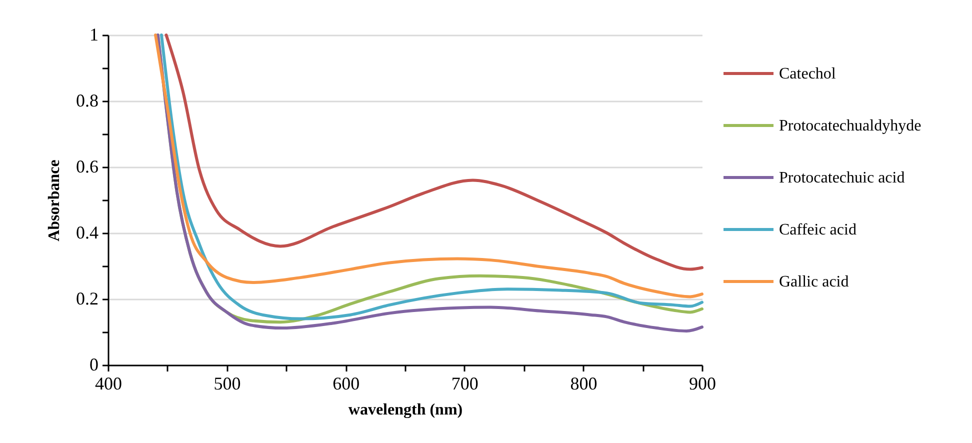 The height and width of the screenshot is (443, 972). I want to click on x-tick-label: 800, so click(584, 384).